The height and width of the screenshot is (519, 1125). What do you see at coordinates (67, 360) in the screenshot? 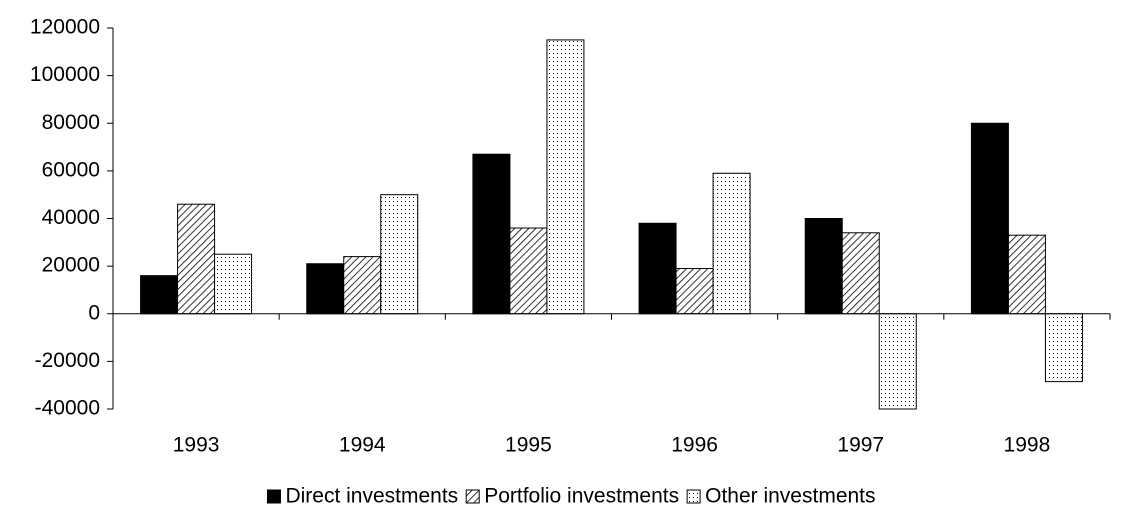
I see `y-tick-label: -20000` at bounding box center [67, 360].